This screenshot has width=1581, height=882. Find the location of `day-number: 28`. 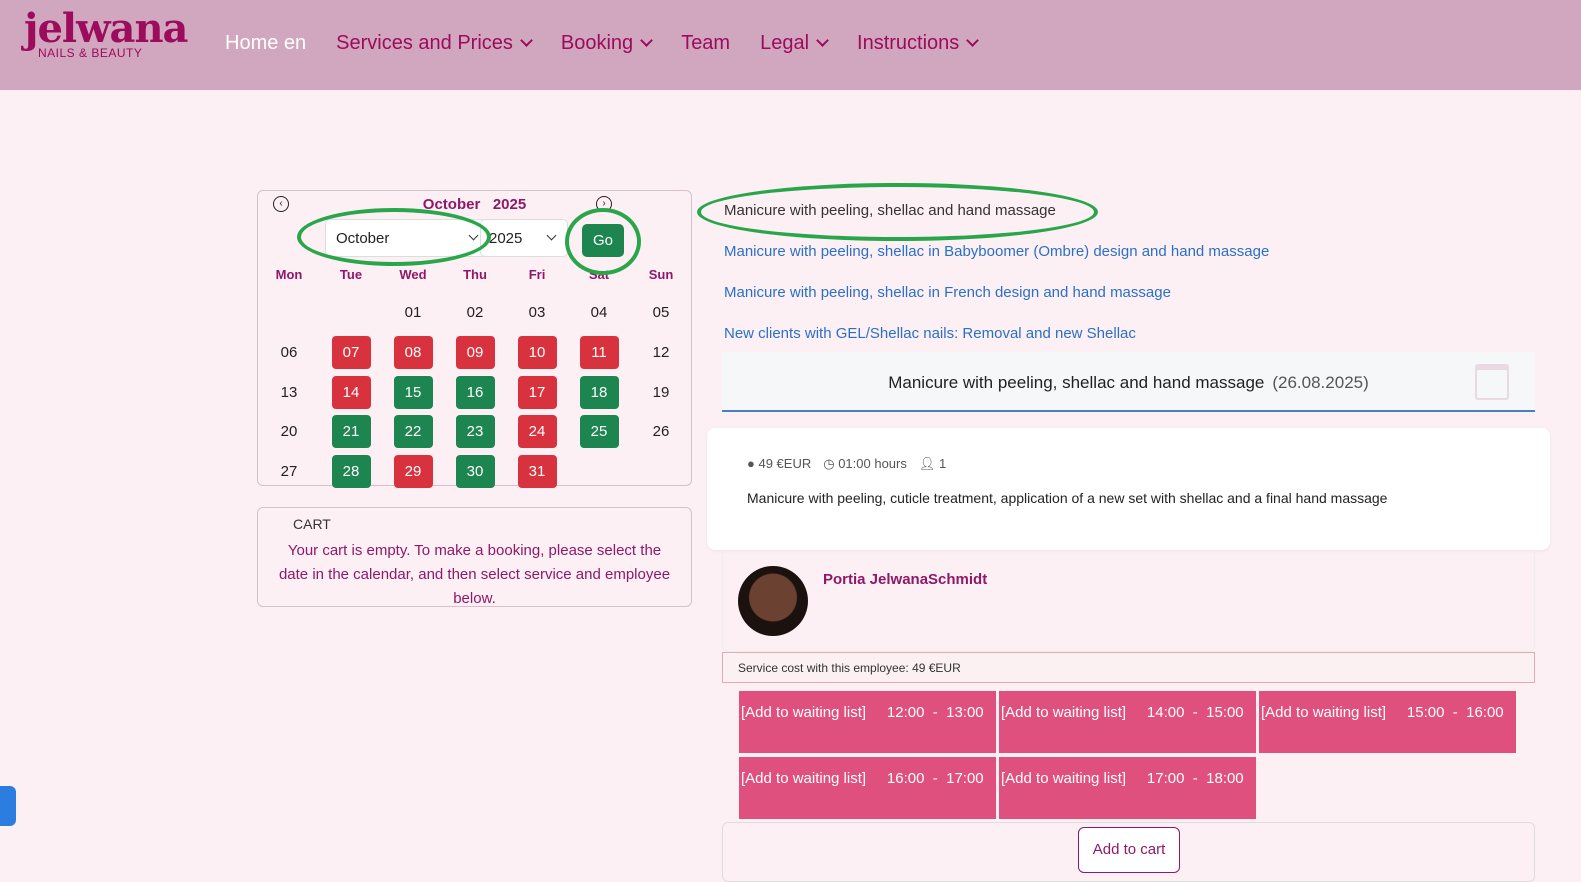

day-number: 28 is located at coordinates (351, 472).